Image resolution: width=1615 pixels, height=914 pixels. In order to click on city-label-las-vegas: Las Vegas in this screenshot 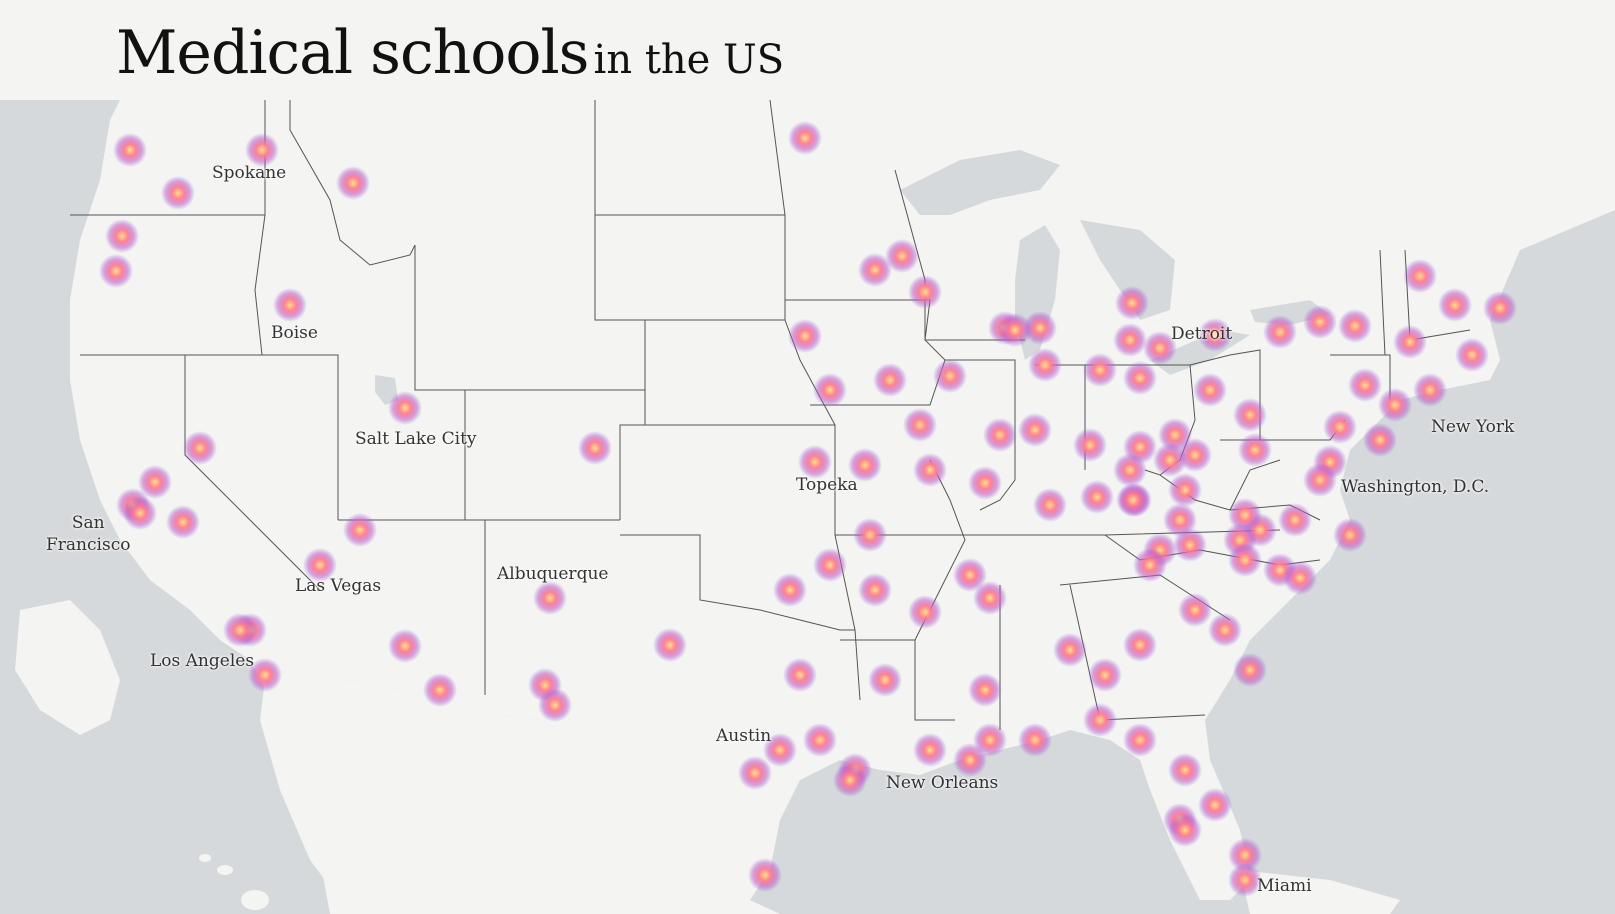, I will do `click(338, 586)`.